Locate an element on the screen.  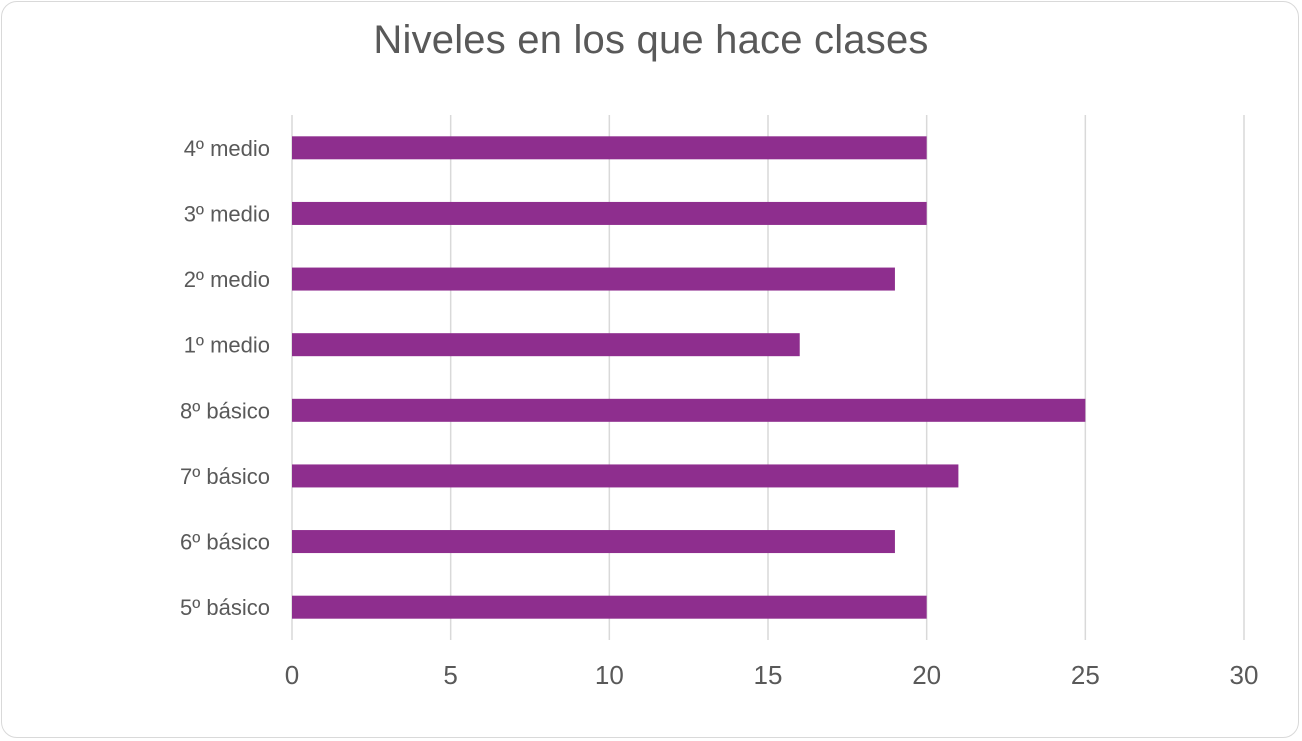
category-label: 4º medio is located at coordinates (227, 148).